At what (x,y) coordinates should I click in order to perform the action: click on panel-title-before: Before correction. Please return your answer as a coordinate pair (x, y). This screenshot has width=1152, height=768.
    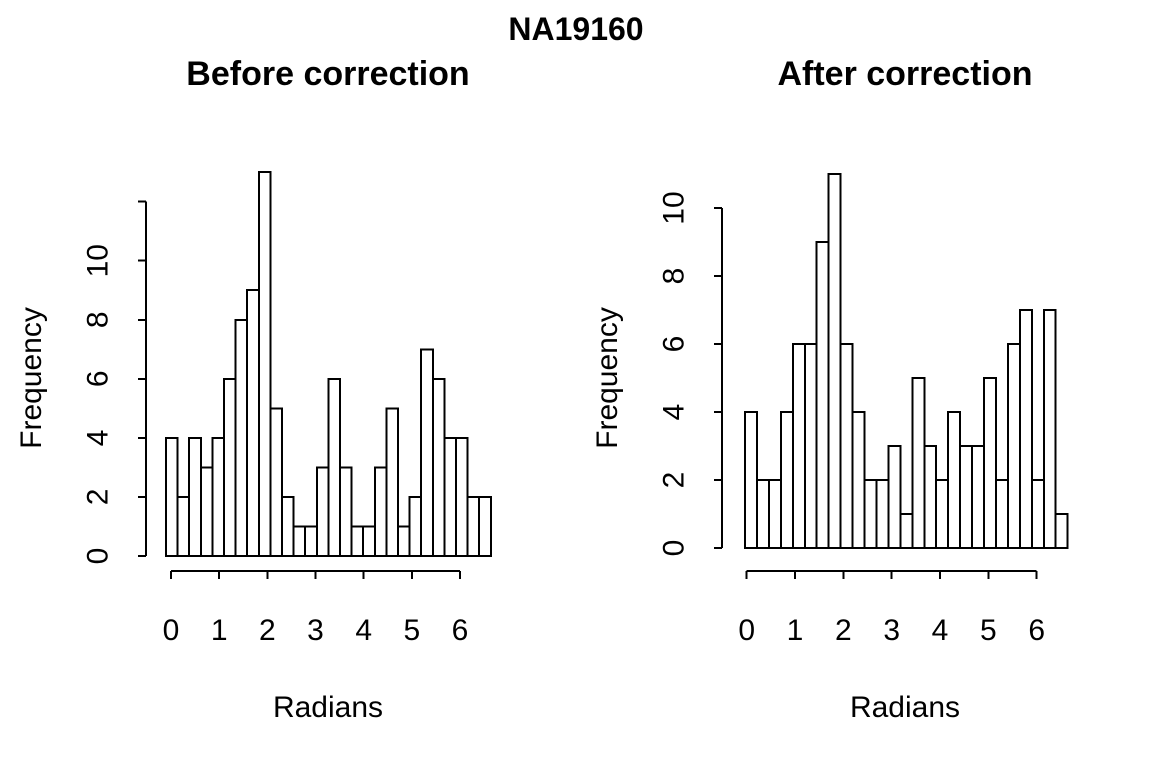
    Looking at the image, I should click on (328, 74).